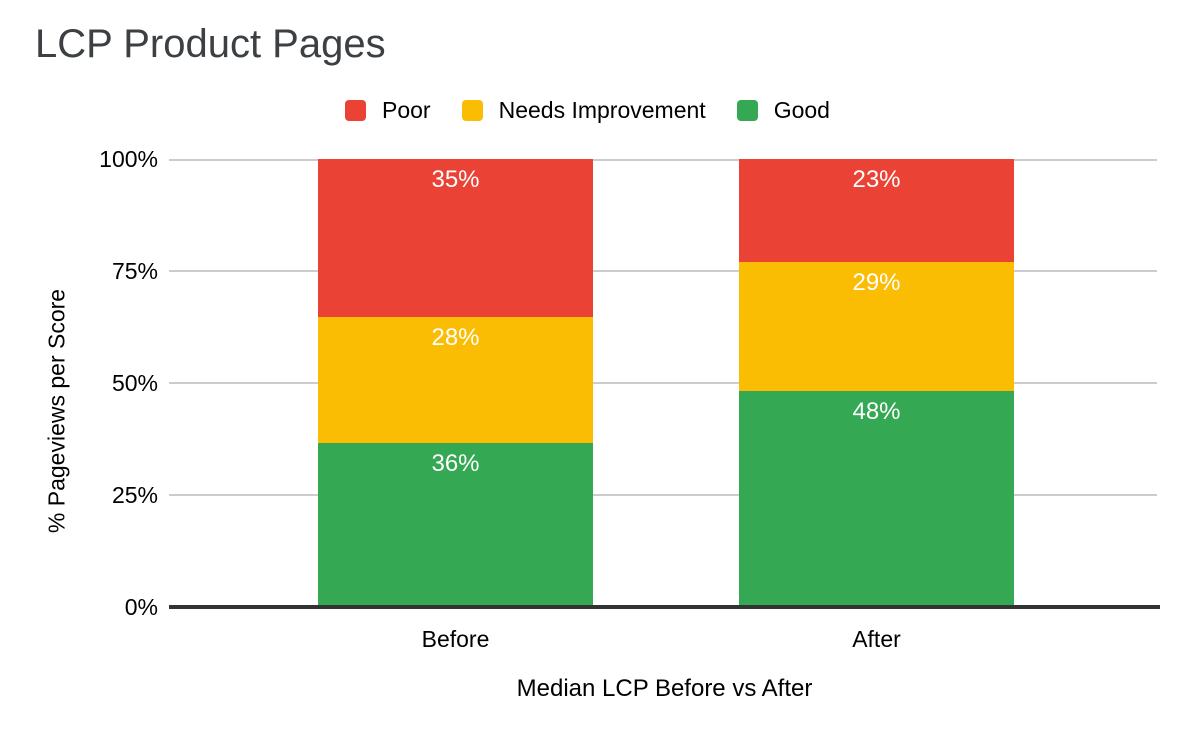 This screenshot has width=1196, height=738. Describe the element at coordinates (134, 495) in the screenshot. I see `y-tick-label-25: 25%` at that location.